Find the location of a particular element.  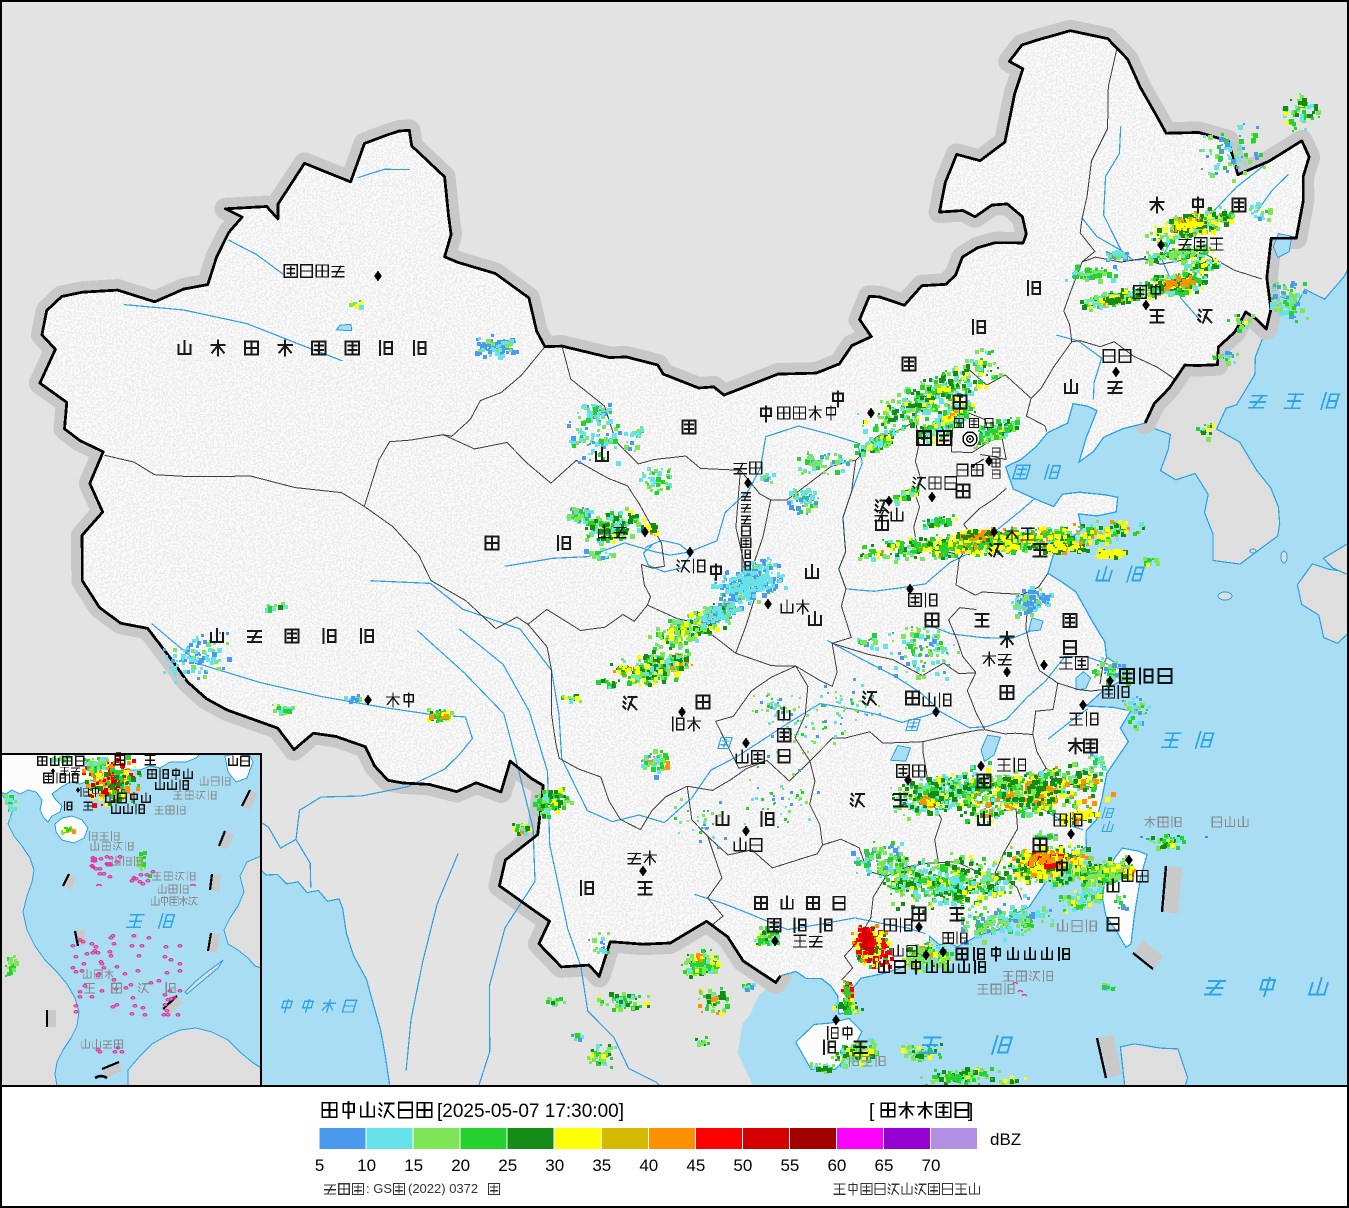

svg-text:: GS: : GS is located at coordinates (379, 1188).